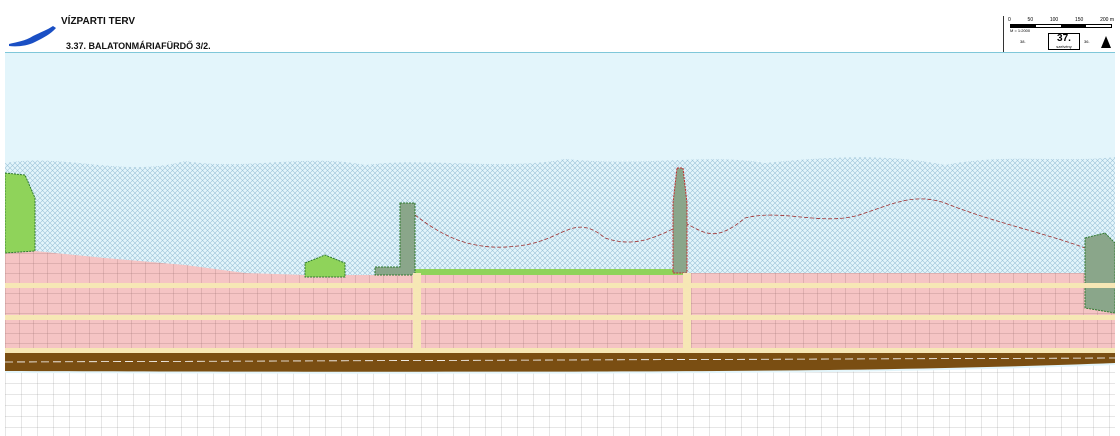 The image size is (1120, 436). What do you see at coordinates (1107, 20) in the screenshot?
I see `scale-tick: 200 m` at bounding box center [1107, 20].